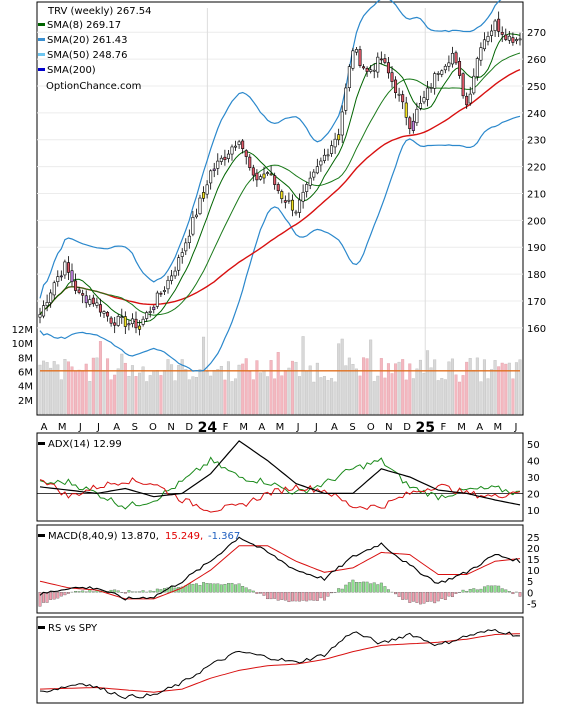 Image resolution: width=566 pixels, height=706 pixels. Describe the element at coordinates (243, 427) in the screenshot. I see `x-axis-tick-label: M` at that location.